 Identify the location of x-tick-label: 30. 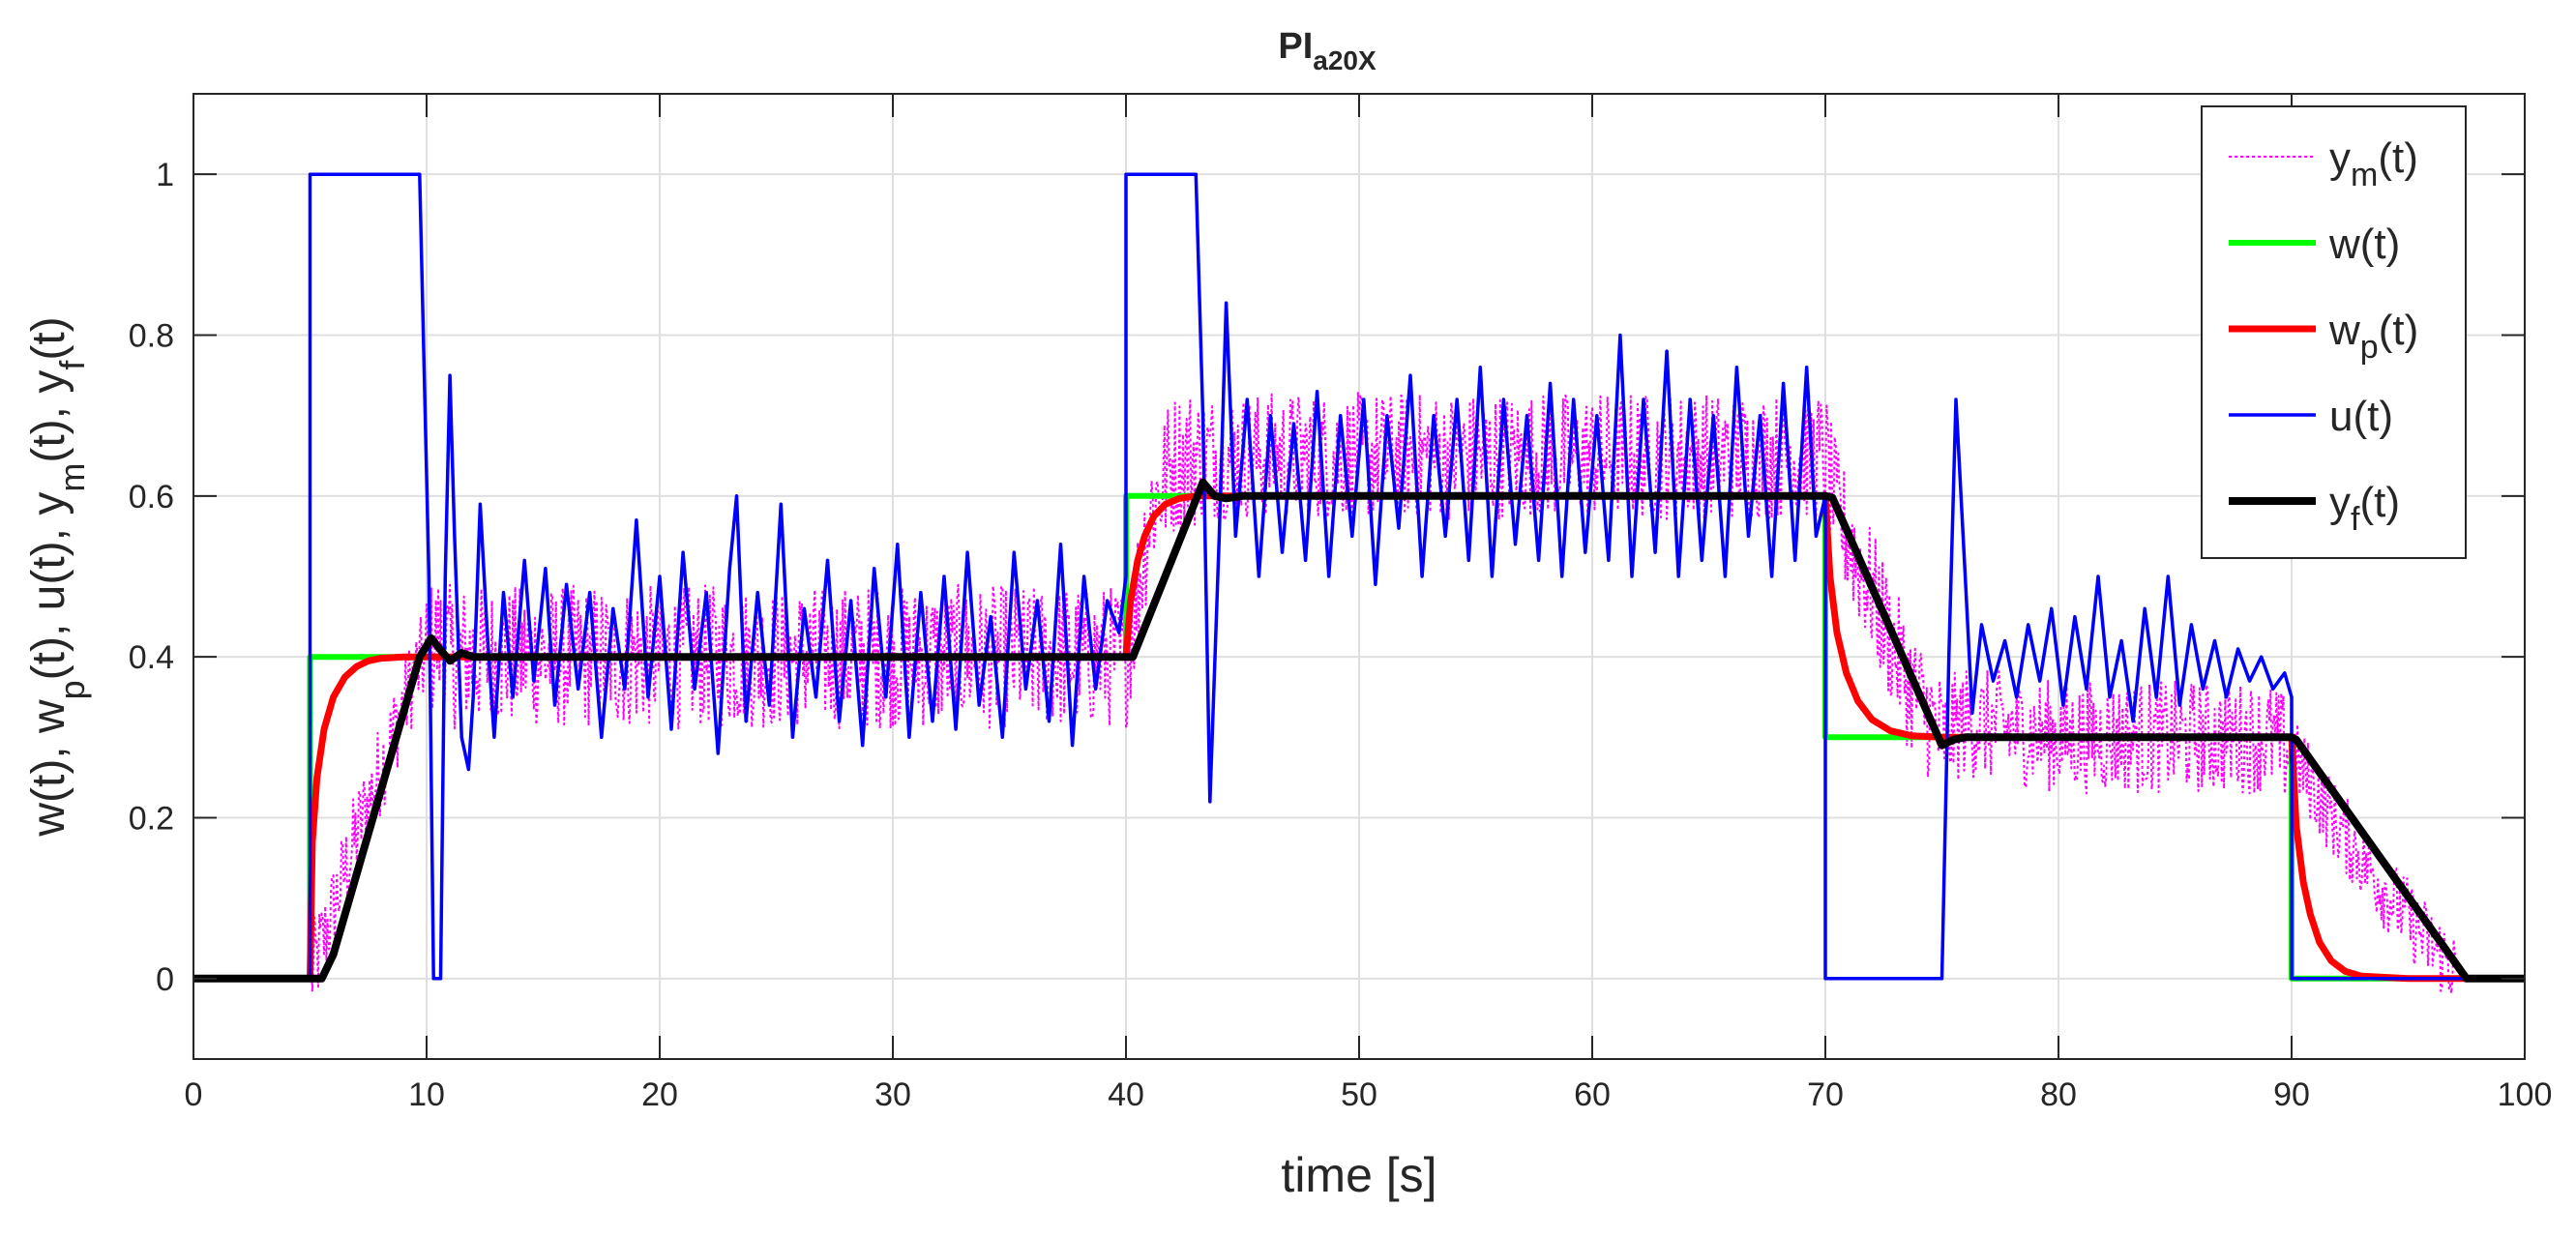
(892, 1094).